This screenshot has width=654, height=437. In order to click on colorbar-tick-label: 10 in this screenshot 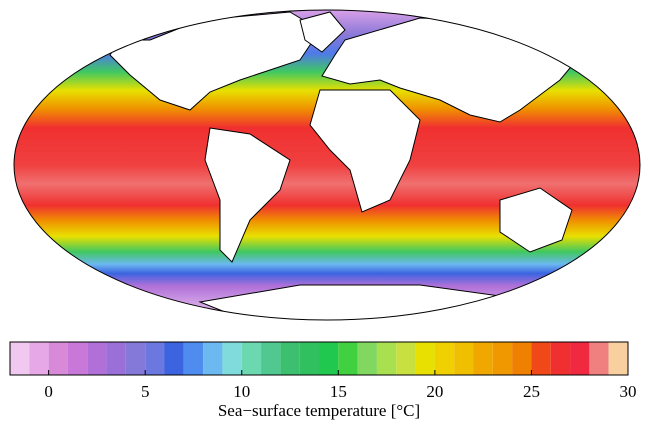, I will do `click(241, 391)`.